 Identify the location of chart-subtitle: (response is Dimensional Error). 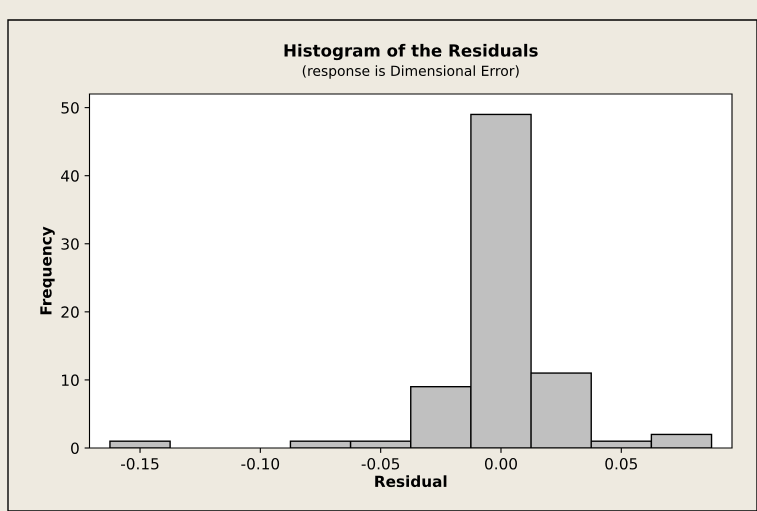
(410, 72).